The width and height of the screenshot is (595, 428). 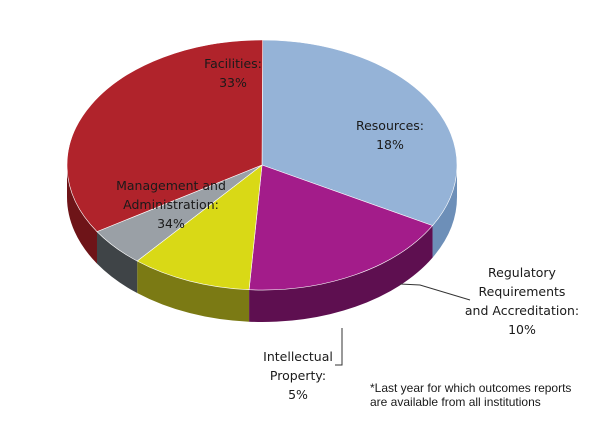 I want to click on pie-label-1: Resources: 18%, so click(x=390, y=135).